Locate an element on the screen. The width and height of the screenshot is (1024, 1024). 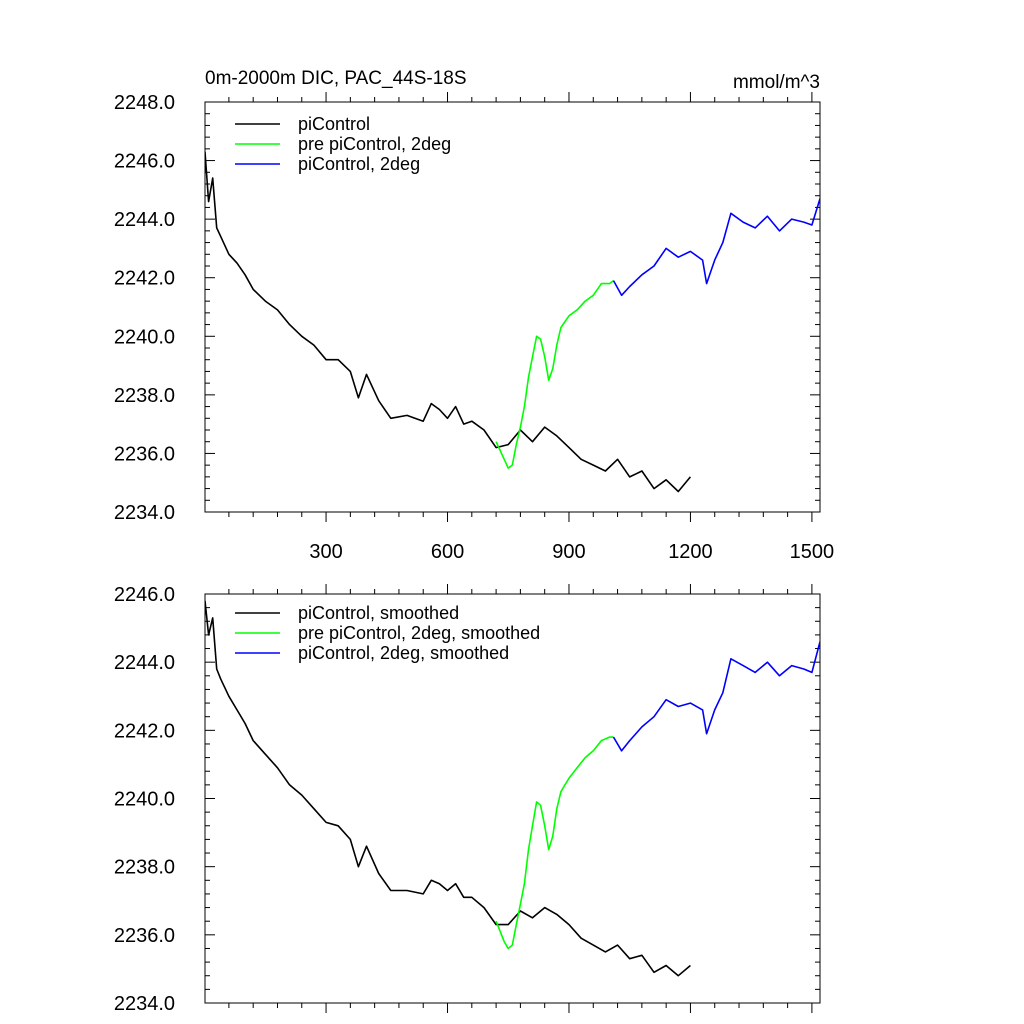
x-tick-label: 900 is located at coordinates (568, 552).